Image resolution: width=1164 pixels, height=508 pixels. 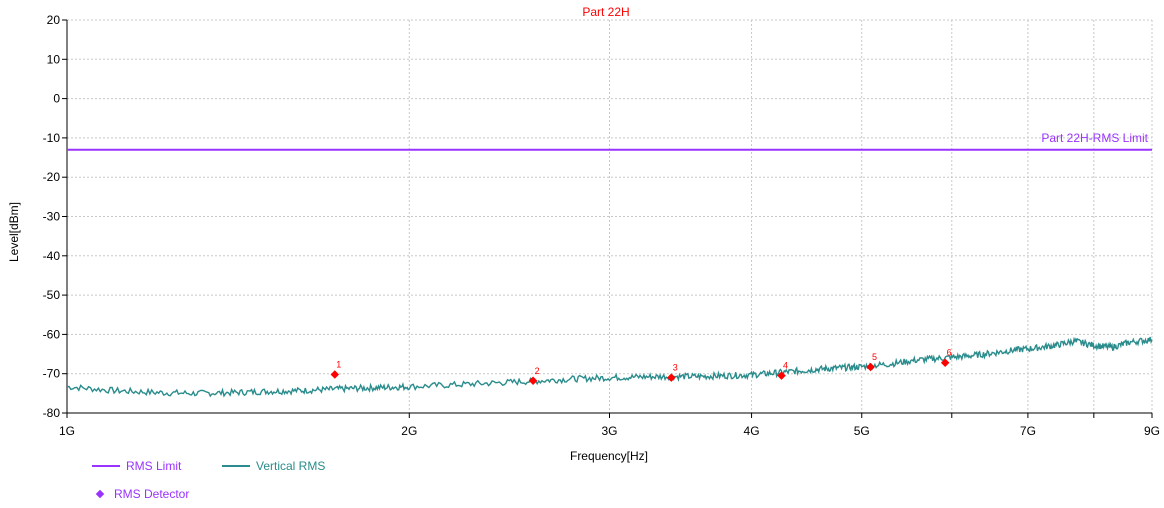 I want to click on y-tick-label: -20, so click(x=52, y=177).